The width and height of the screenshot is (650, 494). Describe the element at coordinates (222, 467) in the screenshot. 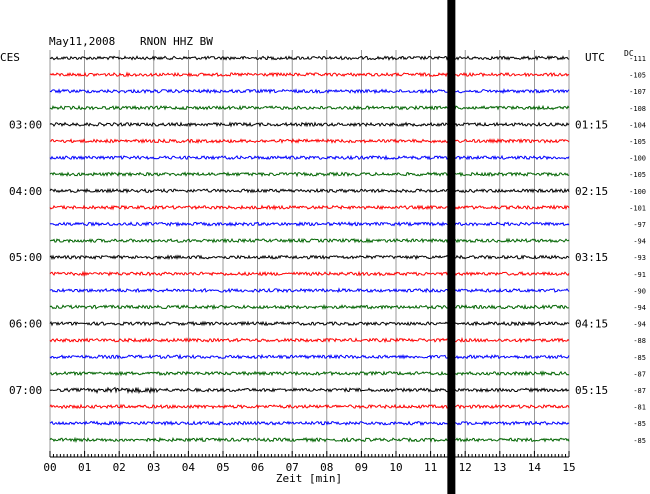

I see `x-tick-label: 05` at that location.